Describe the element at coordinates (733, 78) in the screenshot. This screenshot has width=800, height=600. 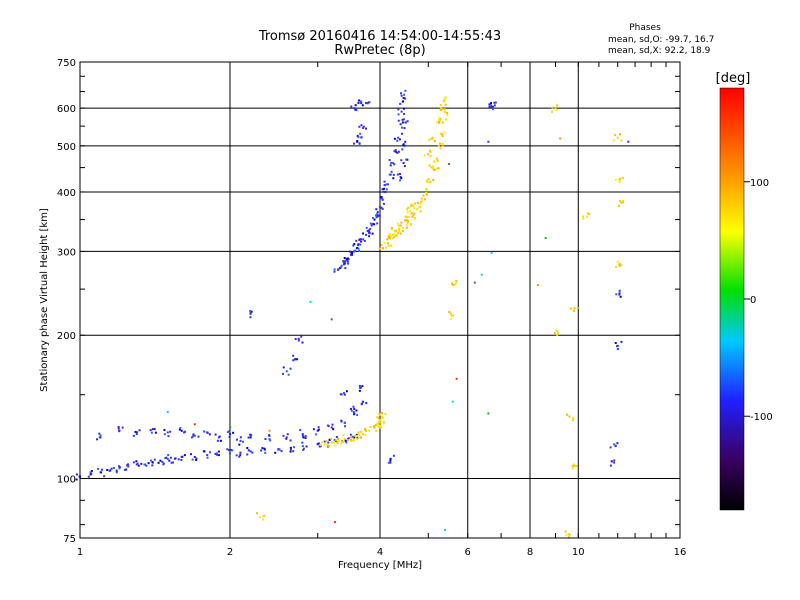
I see `colorbar-label: [deg]` at that location.